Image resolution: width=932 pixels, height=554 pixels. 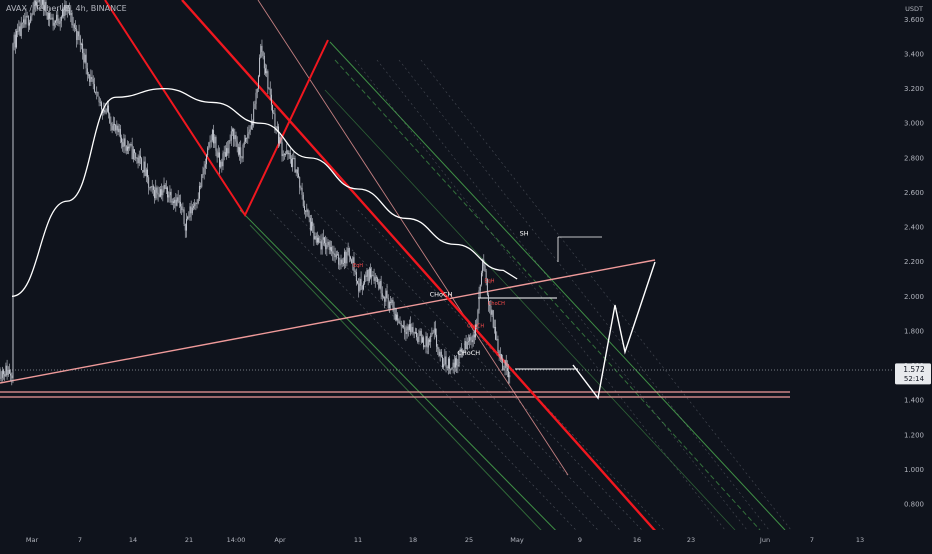 What do you see at coordinates (469, 540) in the screenshot?
I see `time-tick-label: 25` at bounding box center [469, 540].